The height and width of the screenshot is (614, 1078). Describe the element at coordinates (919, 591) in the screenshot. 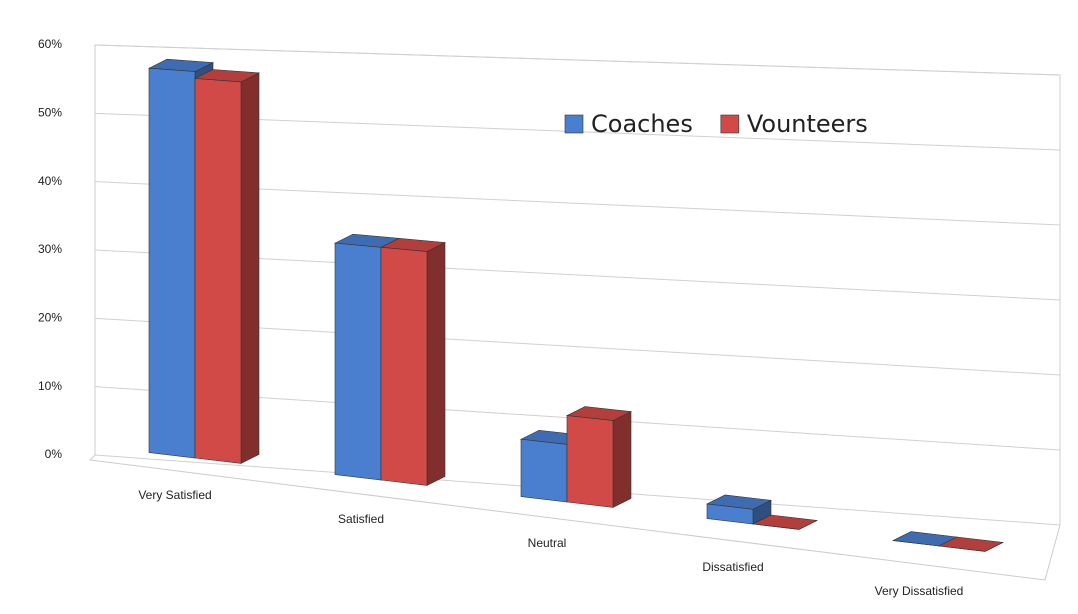

I see `x-tick-label: Very Dissatisfied` at that location.